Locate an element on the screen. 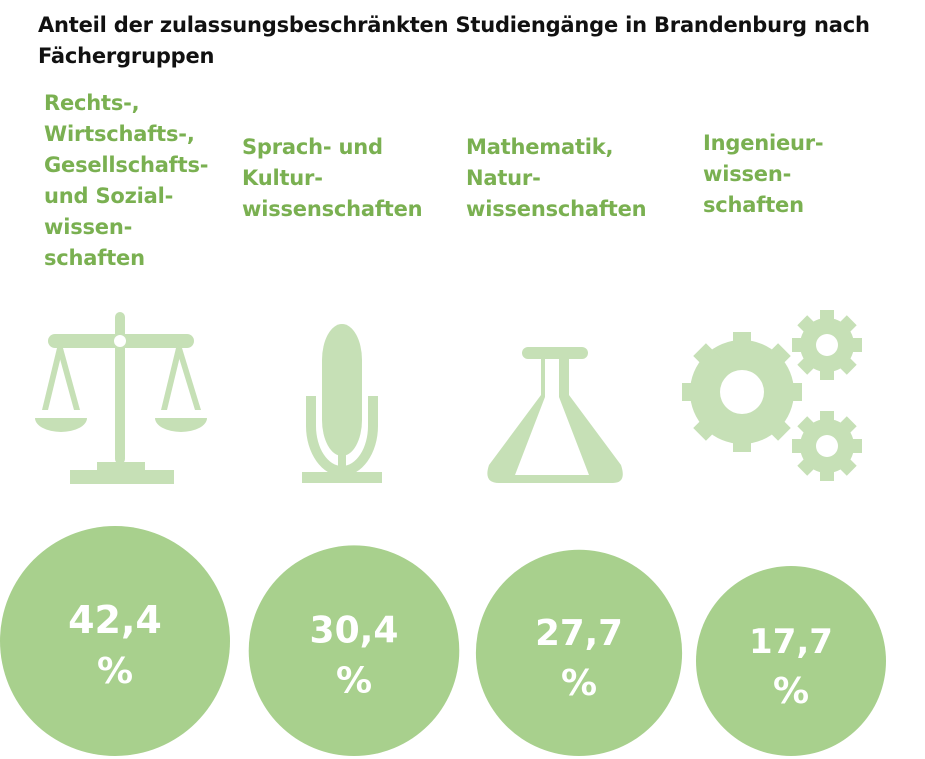  value-label: 27,7 is located at coordinates (579, 633).